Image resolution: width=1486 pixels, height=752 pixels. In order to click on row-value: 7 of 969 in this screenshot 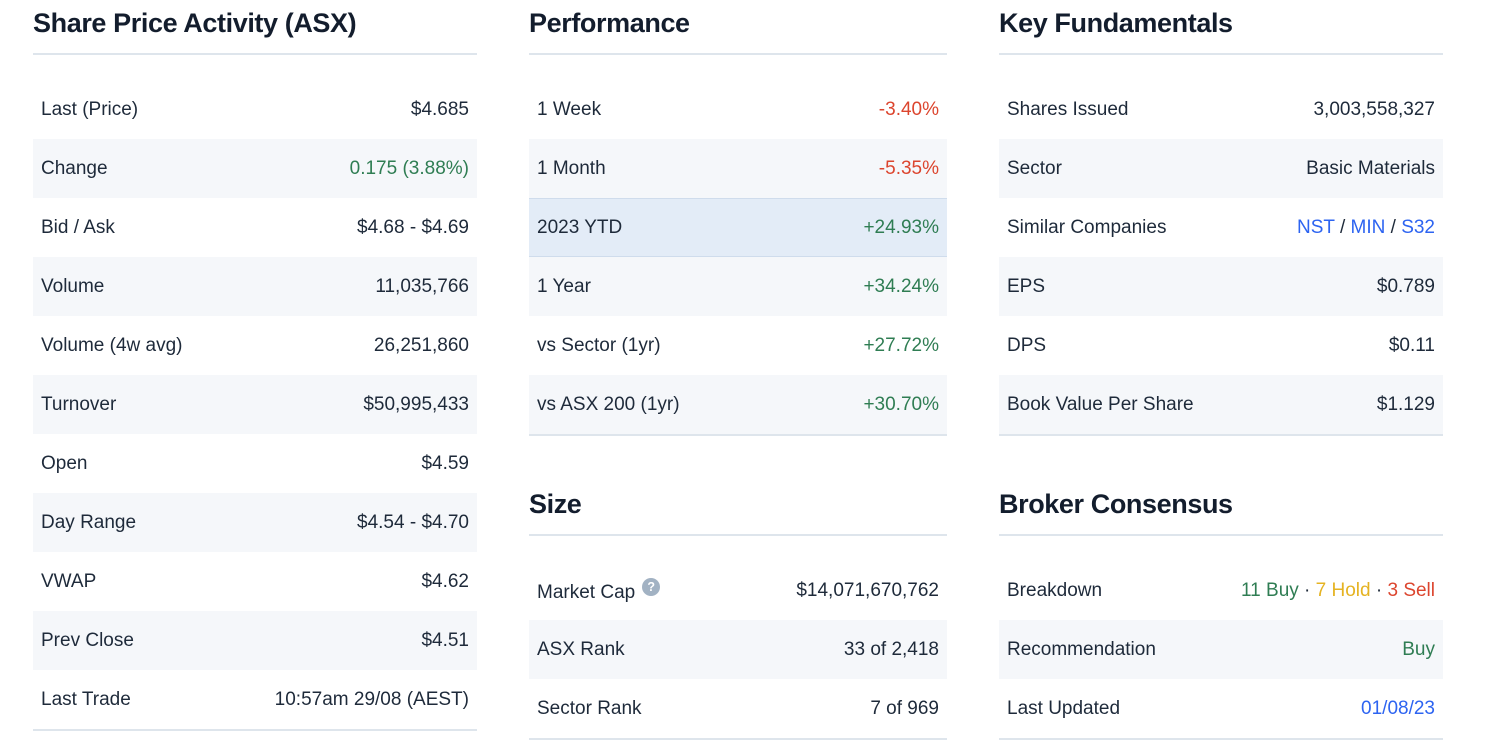, I will do `click(904, 708)`.